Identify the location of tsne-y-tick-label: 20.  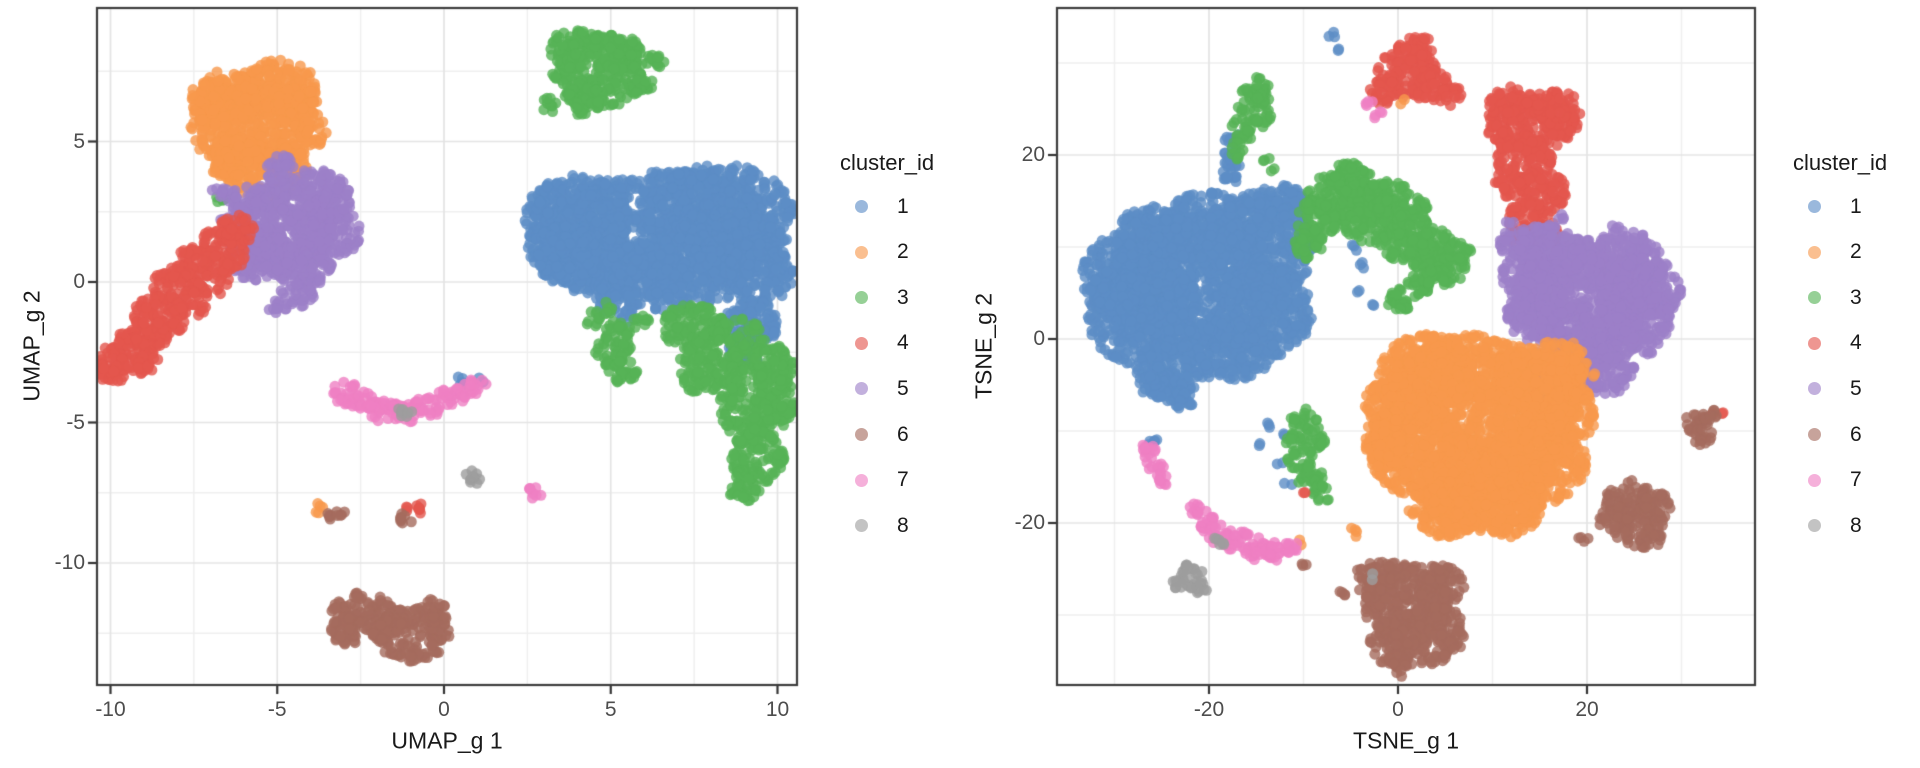
(1033, 154).